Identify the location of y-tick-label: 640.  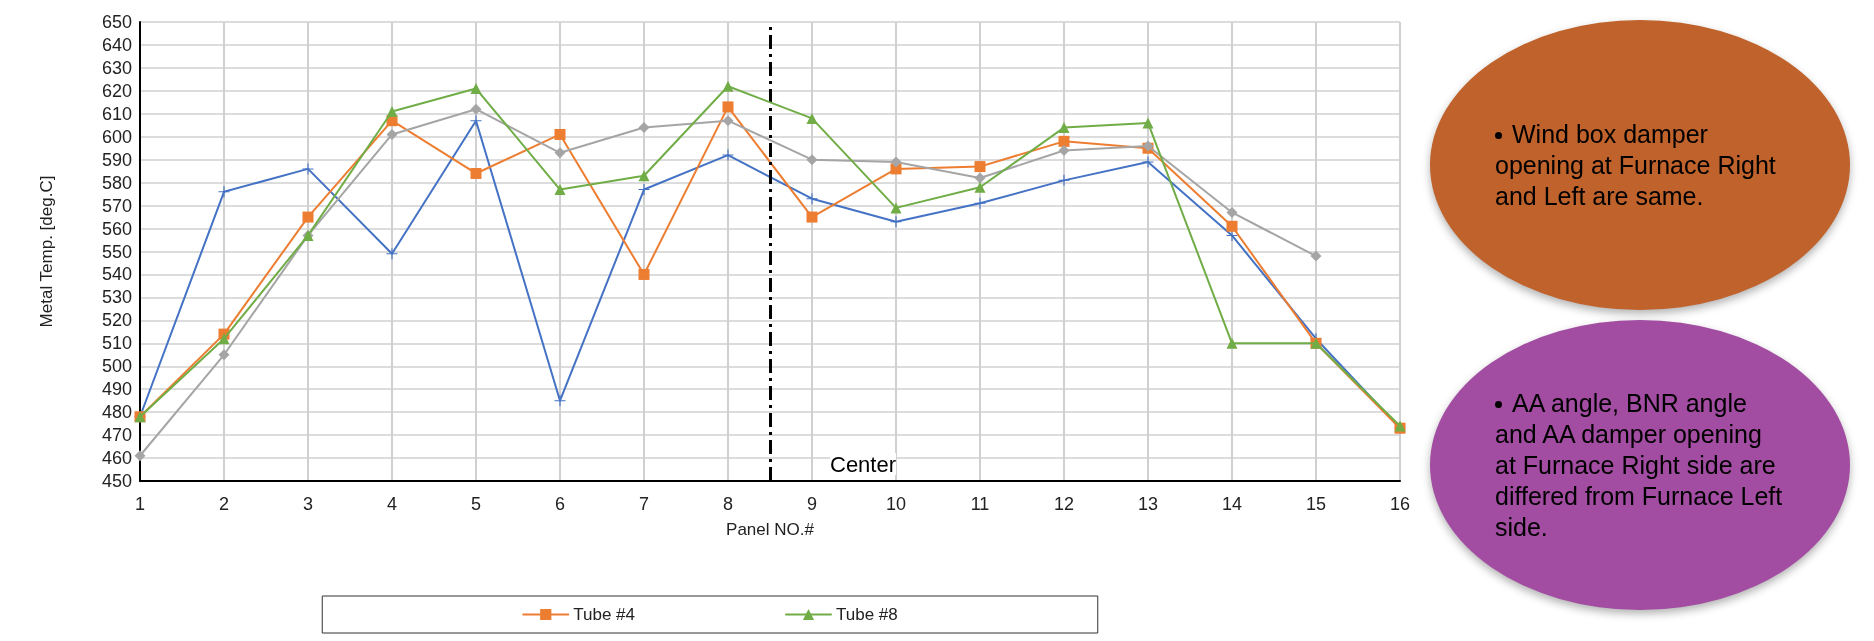
(116, 44).